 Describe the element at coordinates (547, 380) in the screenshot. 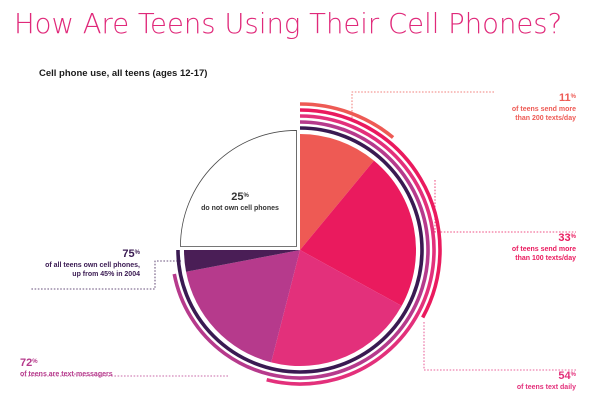

I see `annotation-54: 54% of teens text daily` at that location.